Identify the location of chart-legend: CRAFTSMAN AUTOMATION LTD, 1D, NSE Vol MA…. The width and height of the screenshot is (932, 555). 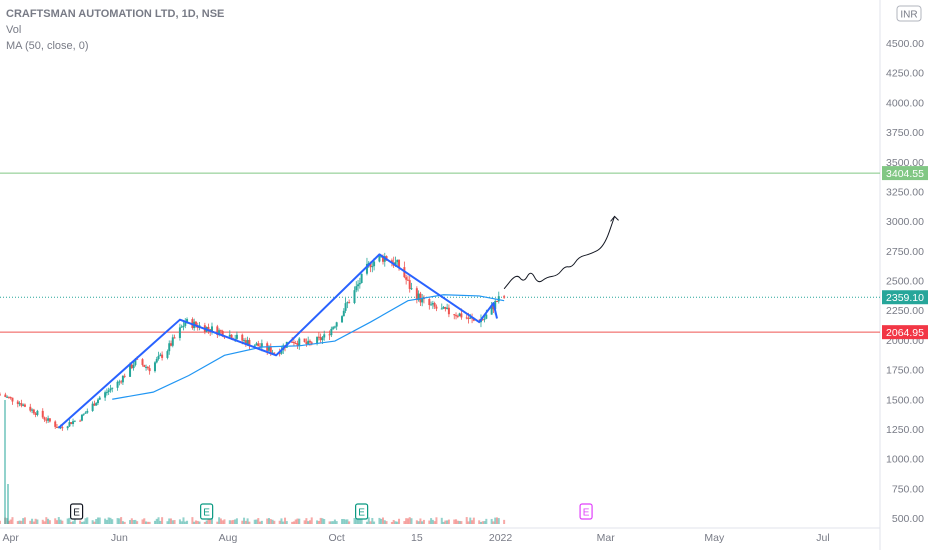
(115, 30).